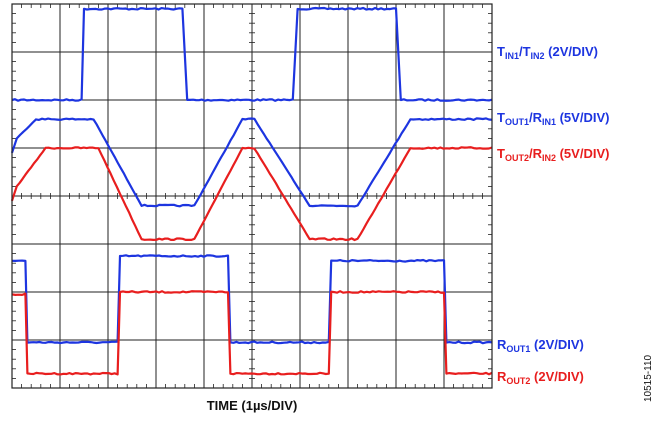  I want to click on trace-label-3: TOUT2/RIN2 (5V/DIV), so click(553, 154).